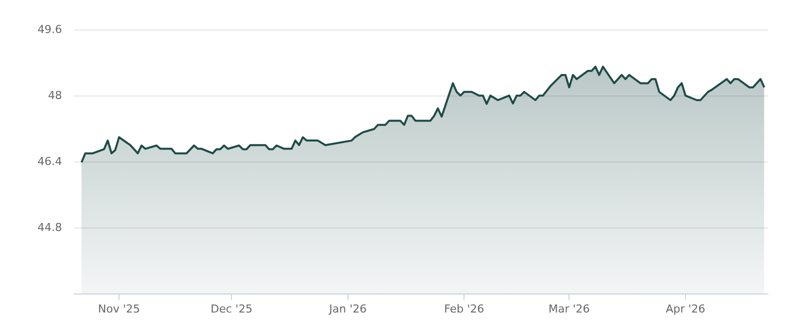  Describe the element at coordinates (119, 309) in the screenshot. I see `x-tick-label: Nov '25` at that location.